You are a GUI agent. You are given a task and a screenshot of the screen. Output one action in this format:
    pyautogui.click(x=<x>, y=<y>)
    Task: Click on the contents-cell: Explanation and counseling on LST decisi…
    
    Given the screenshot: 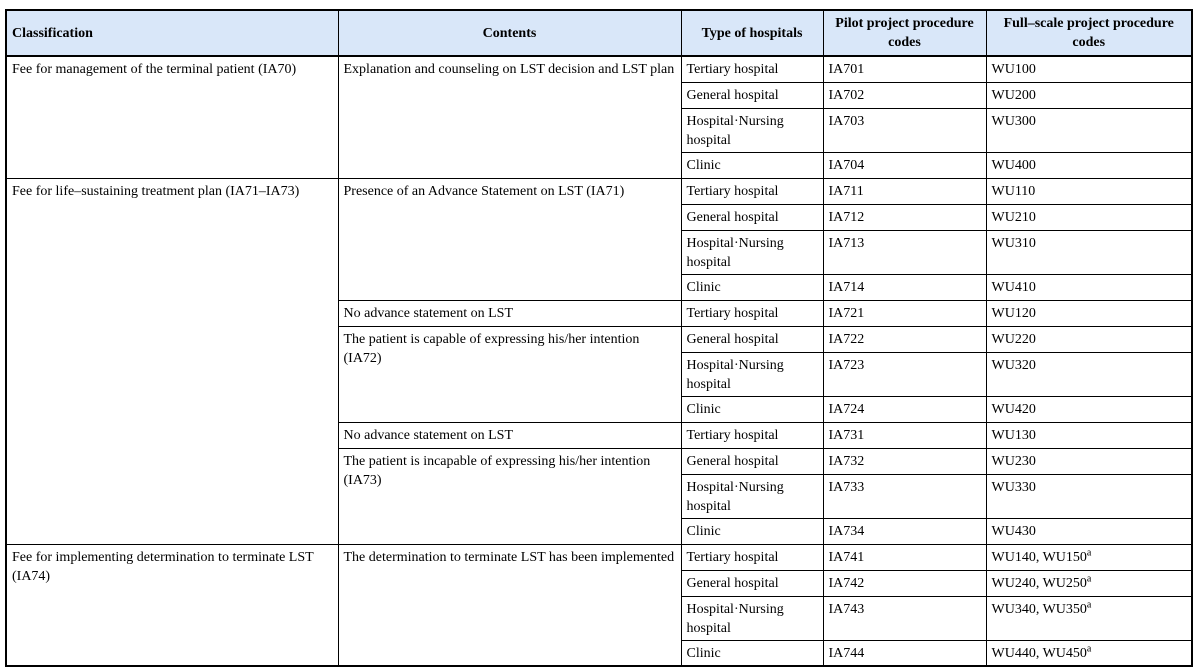 What is the action you would take?
    pyautogui.click(x=509, y=117)
    